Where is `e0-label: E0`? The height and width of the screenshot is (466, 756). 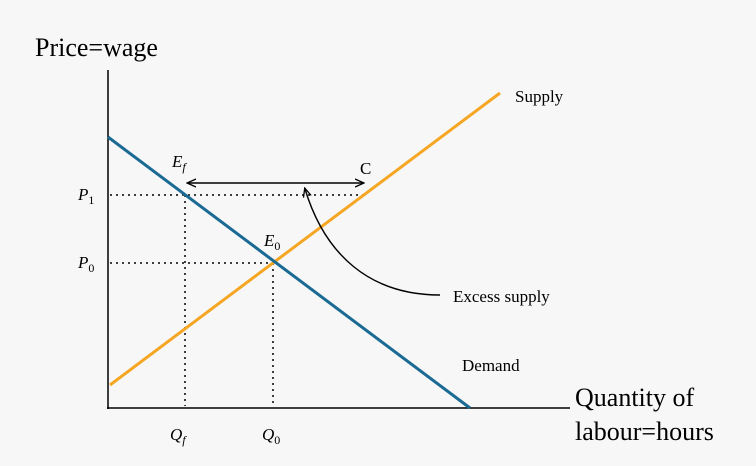
e0-label: E0 is located at coordinates (271, 242).